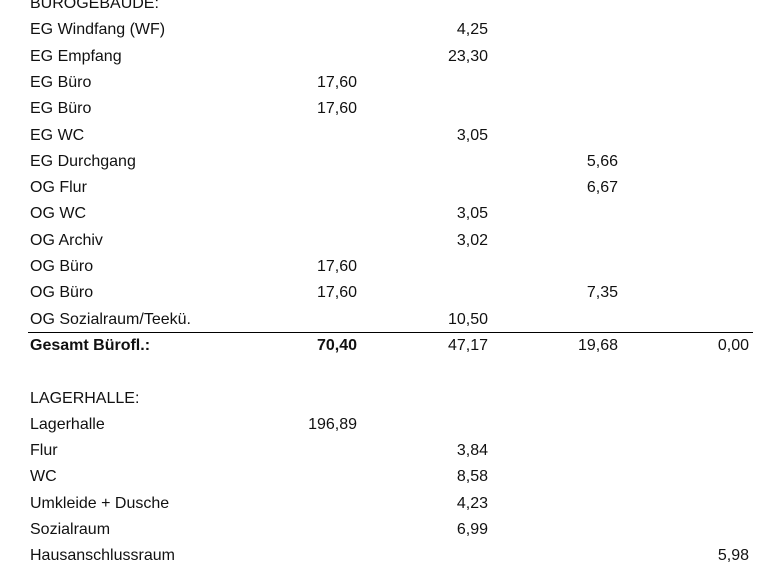  I want to click on row-label: Lagerhalle, so click(67, 424).